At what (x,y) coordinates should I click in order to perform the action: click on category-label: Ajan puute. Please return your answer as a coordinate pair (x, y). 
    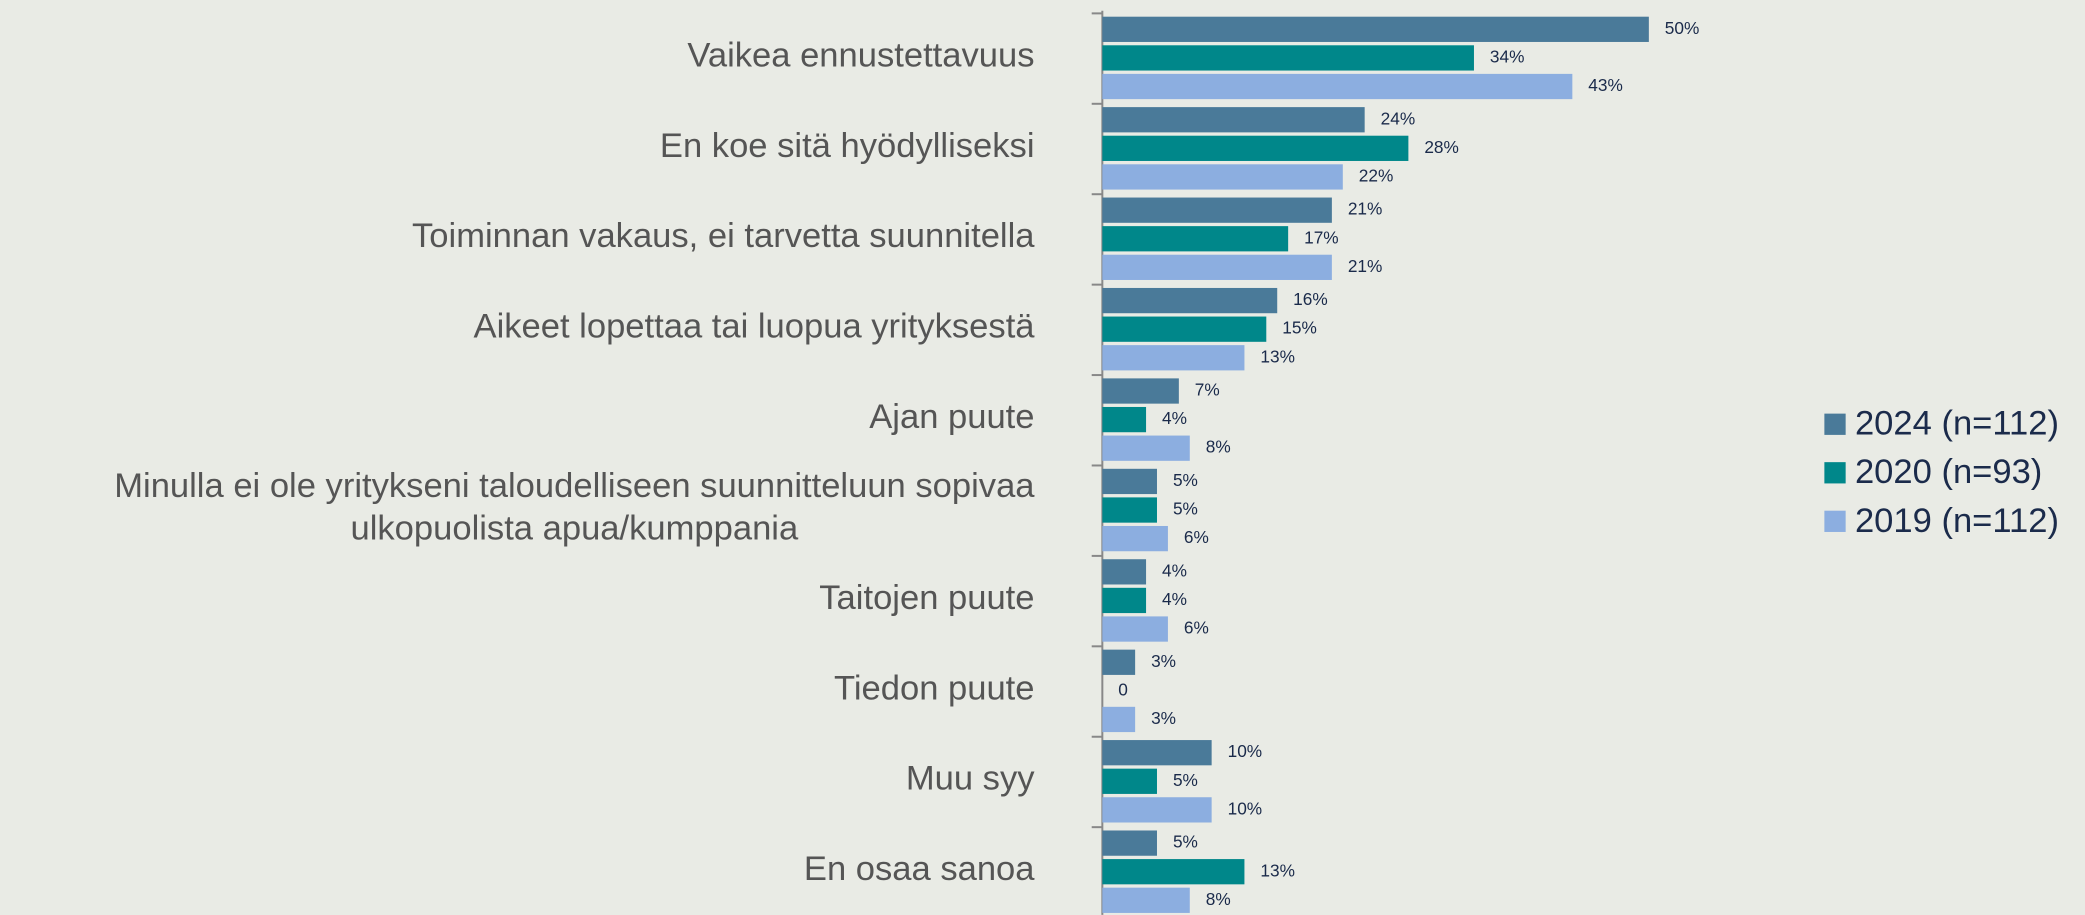
    Looking at the image, I should click on (951, 417).